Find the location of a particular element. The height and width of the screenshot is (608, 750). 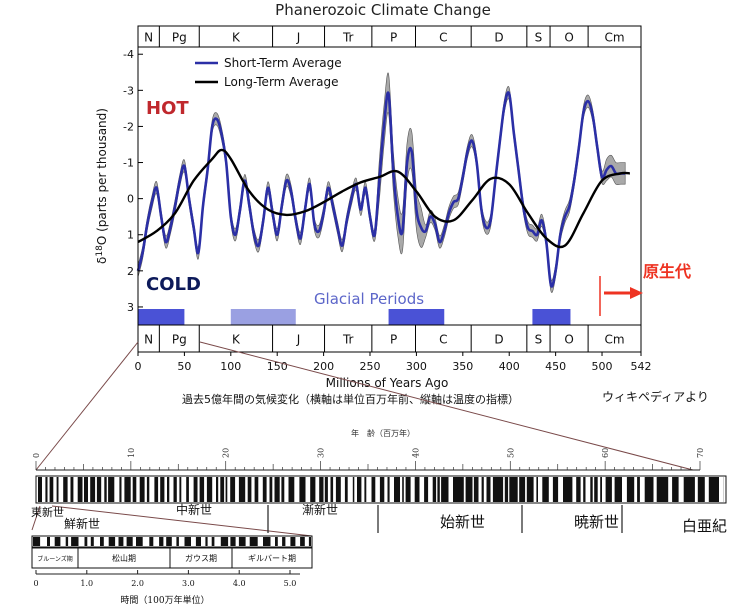

y-tick-label: 2 is located at coordinates (130, 271).